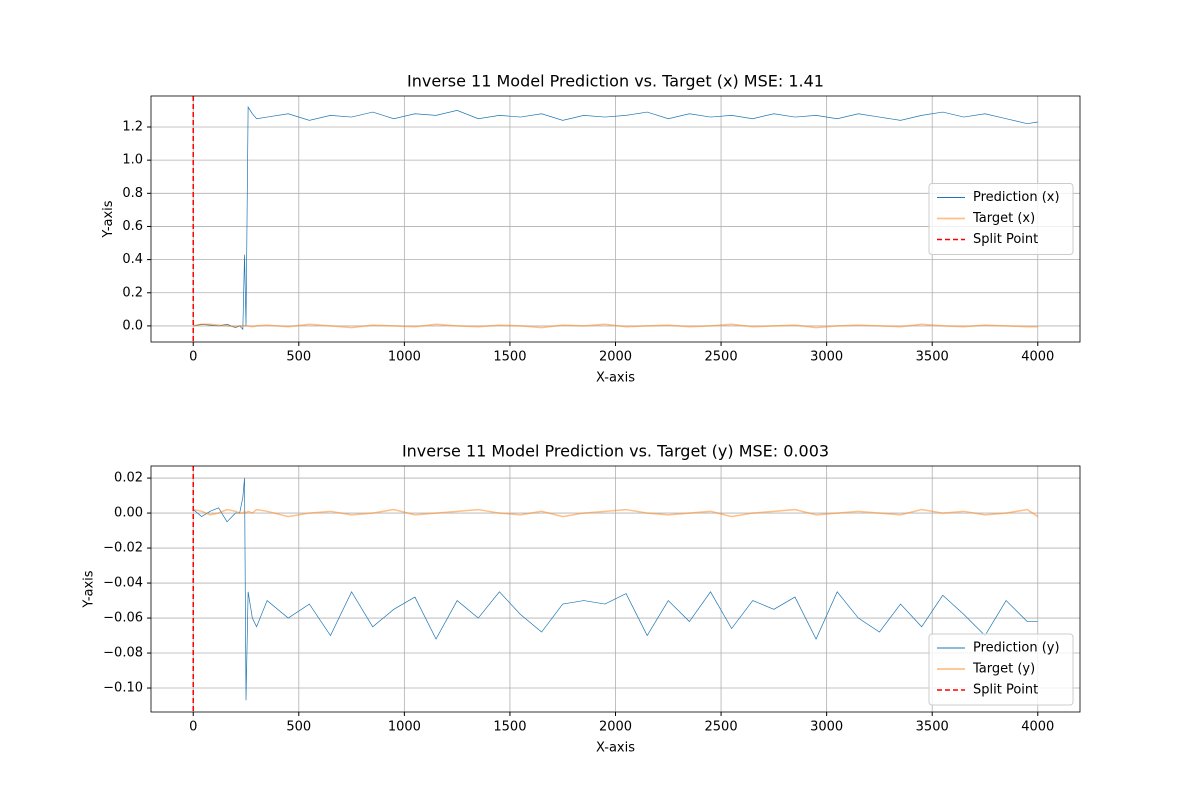 Image resolution: width=1200 pixels, height=804 pixels. Describe the element at coordinates (132, 259) in the screenshot. I see `y-tick-label: 0.4` at that location.